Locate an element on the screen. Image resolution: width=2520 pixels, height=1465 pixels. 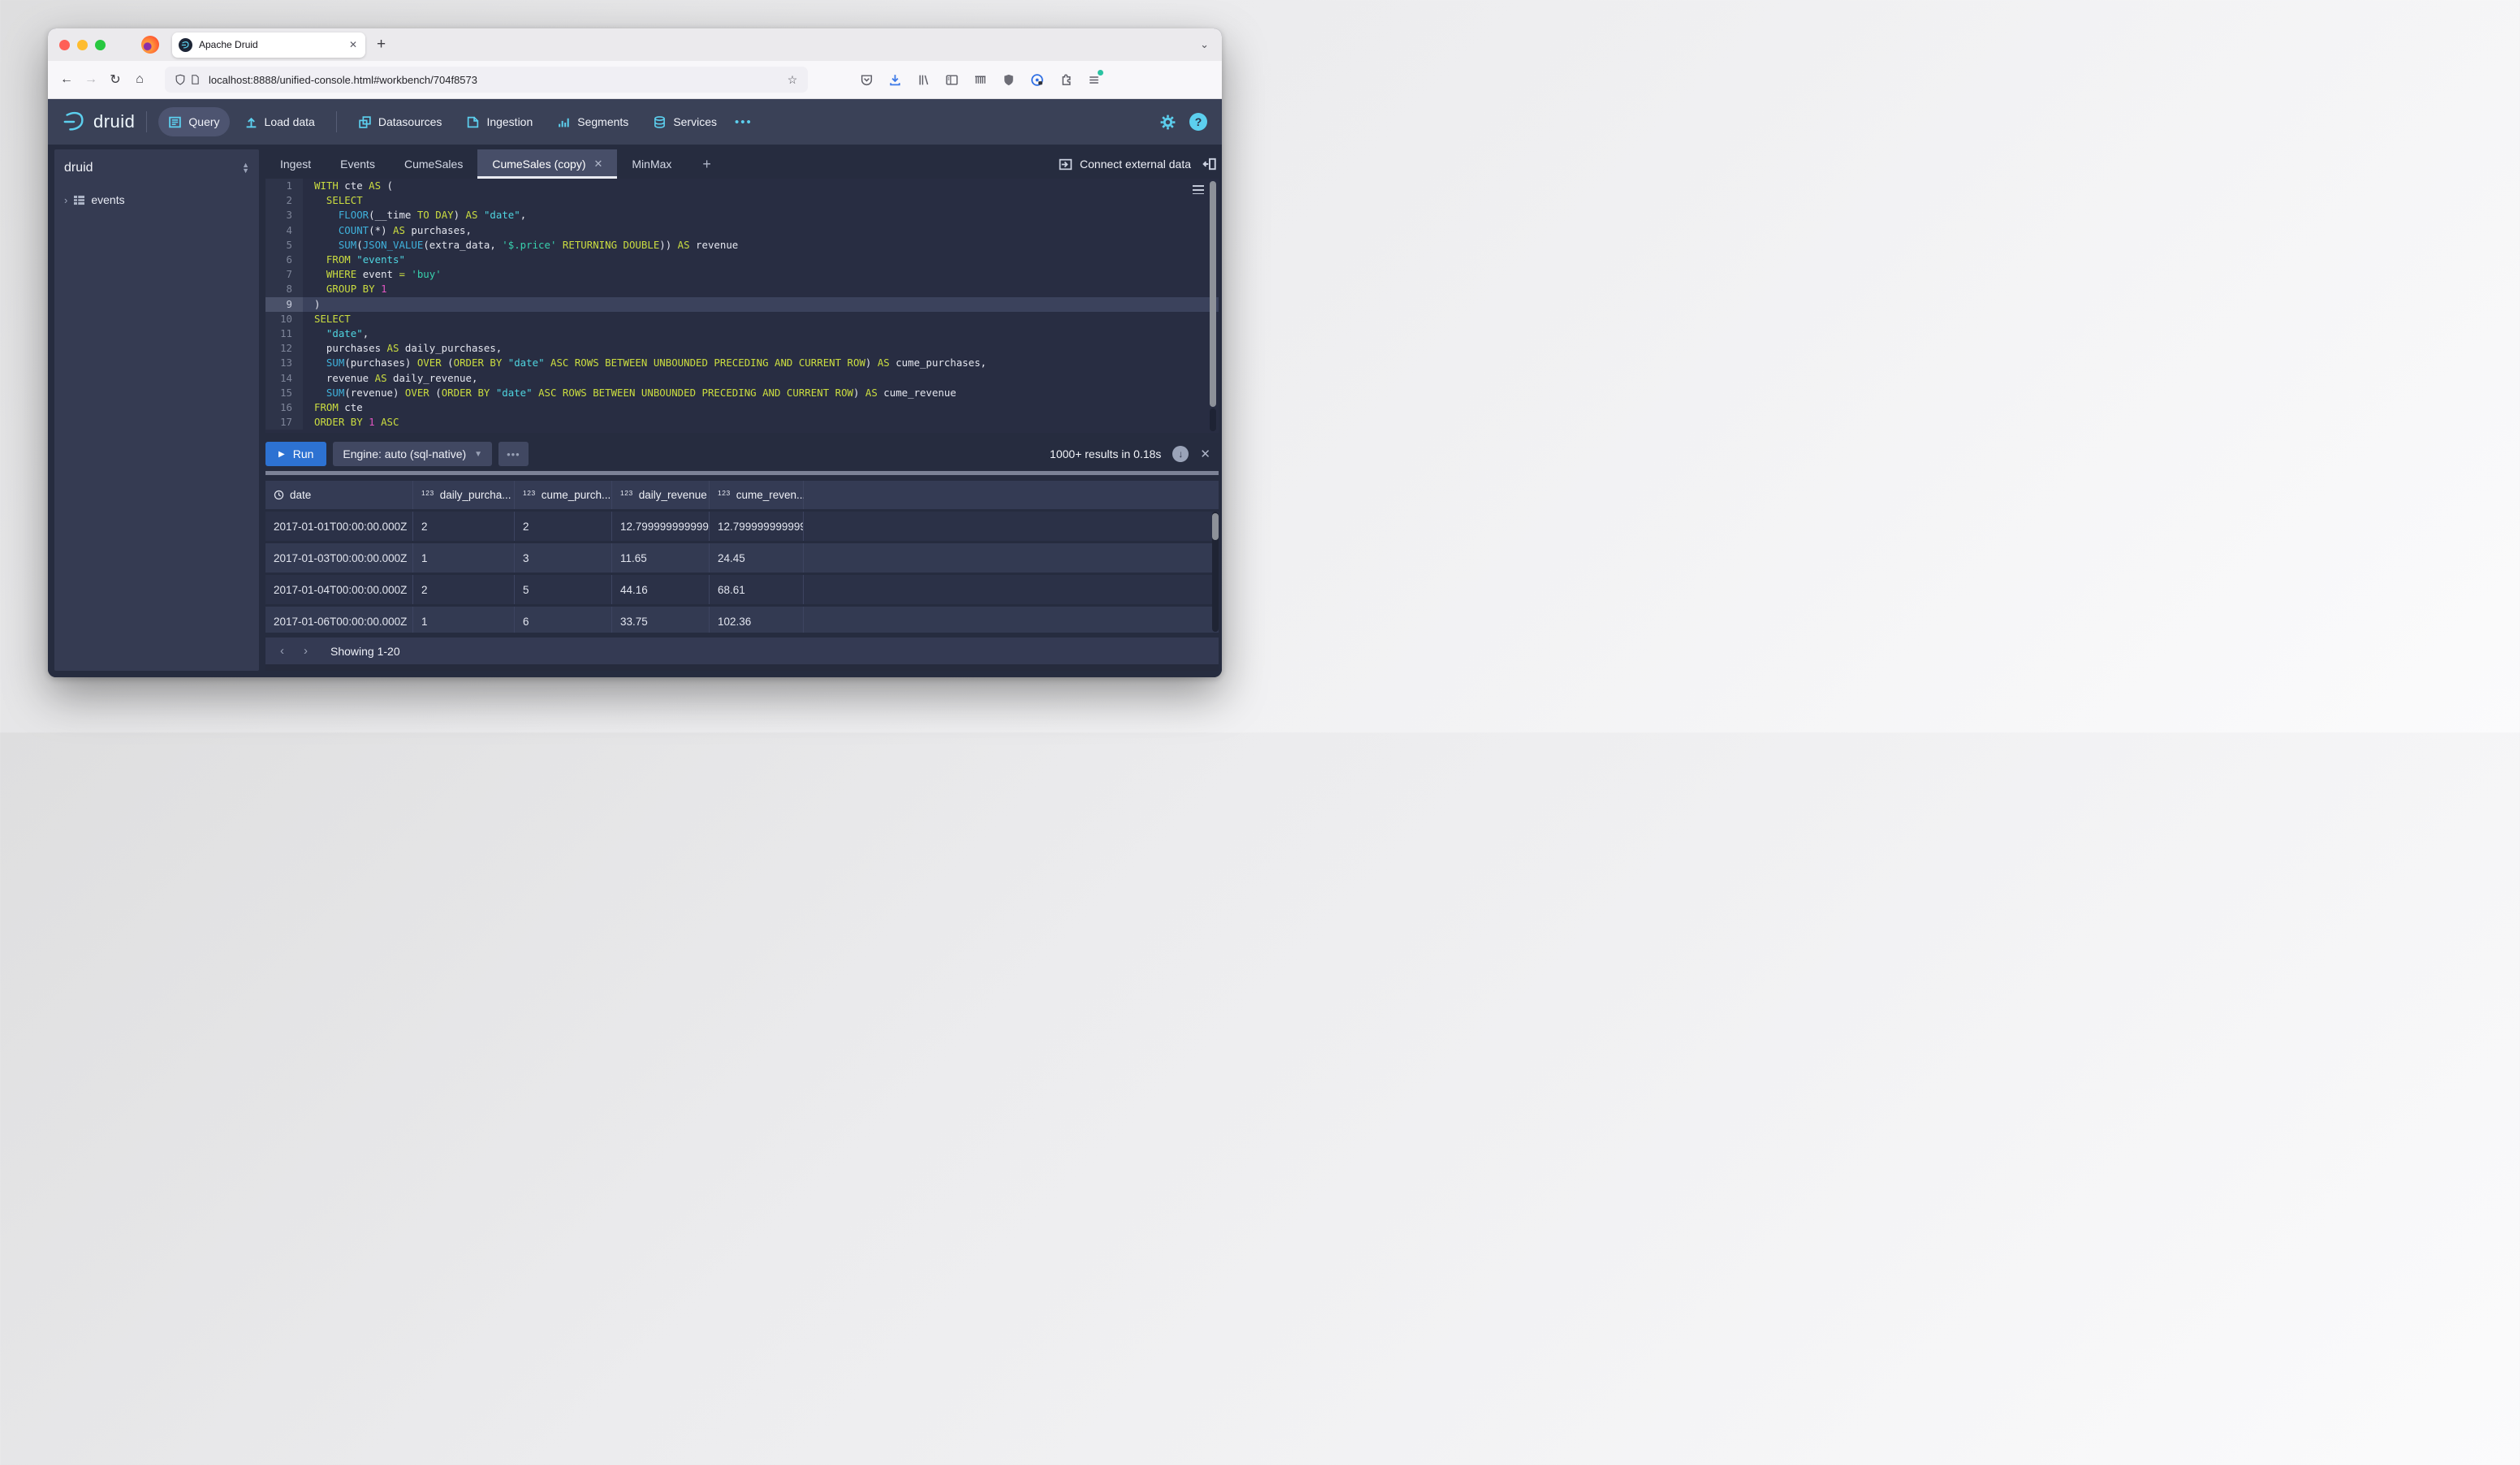
cell-cume-purch: 6 is located at coordinates (564, 620).